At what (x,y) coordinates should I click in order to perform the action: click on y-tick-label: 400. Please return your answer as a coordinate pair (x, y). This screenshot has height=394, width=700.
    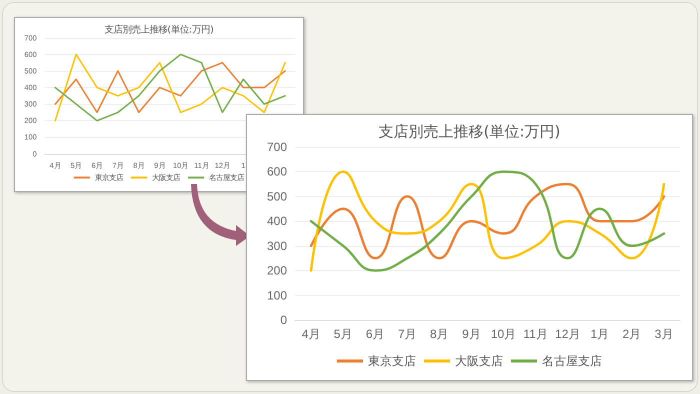
    Looking at the image, I should click on (277, 221).